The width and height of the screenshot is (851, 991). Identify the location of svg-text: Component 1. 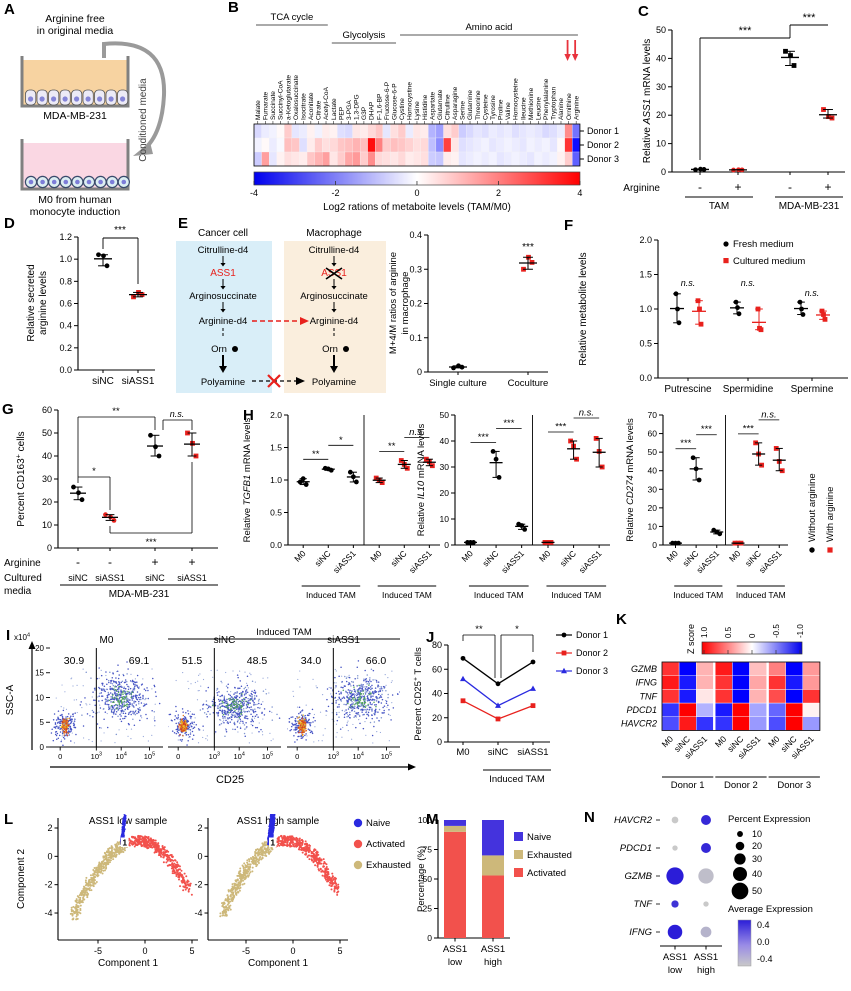
(128, 963).